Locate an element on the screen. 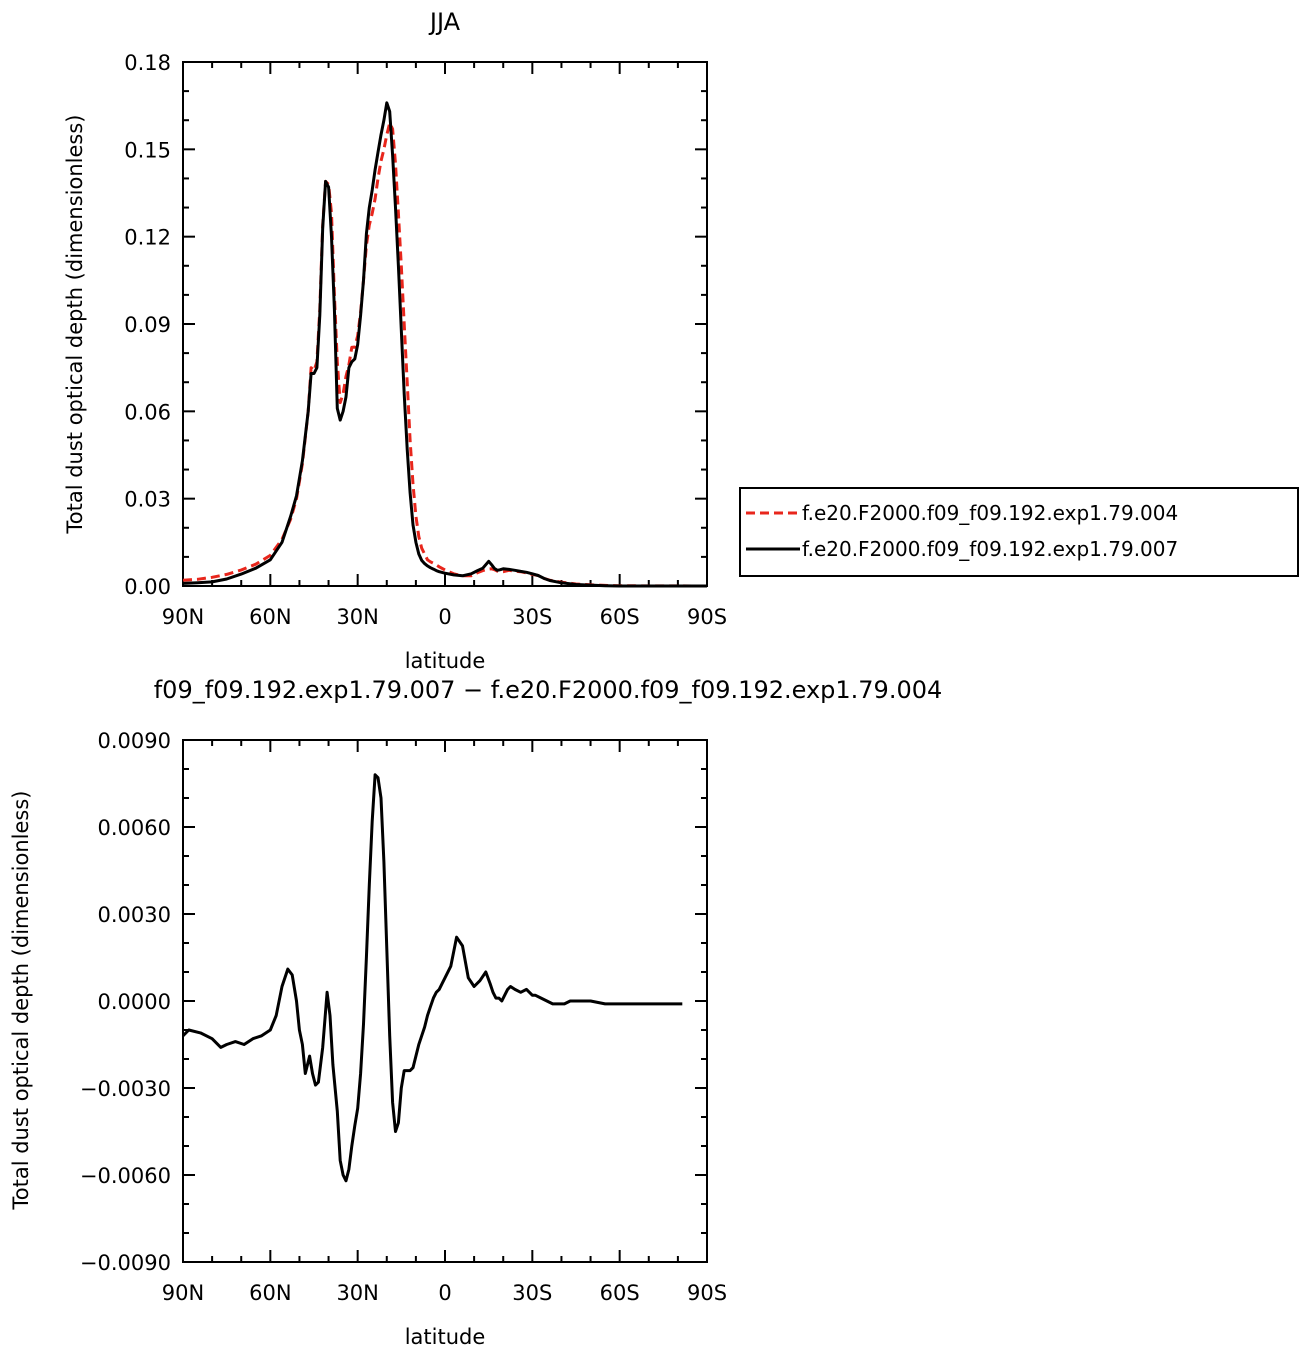 Image resolution: width=1305 pixels, height=1352 pixels. bottom-x-tick-label: 30S is located at coordinates (532, 1293).